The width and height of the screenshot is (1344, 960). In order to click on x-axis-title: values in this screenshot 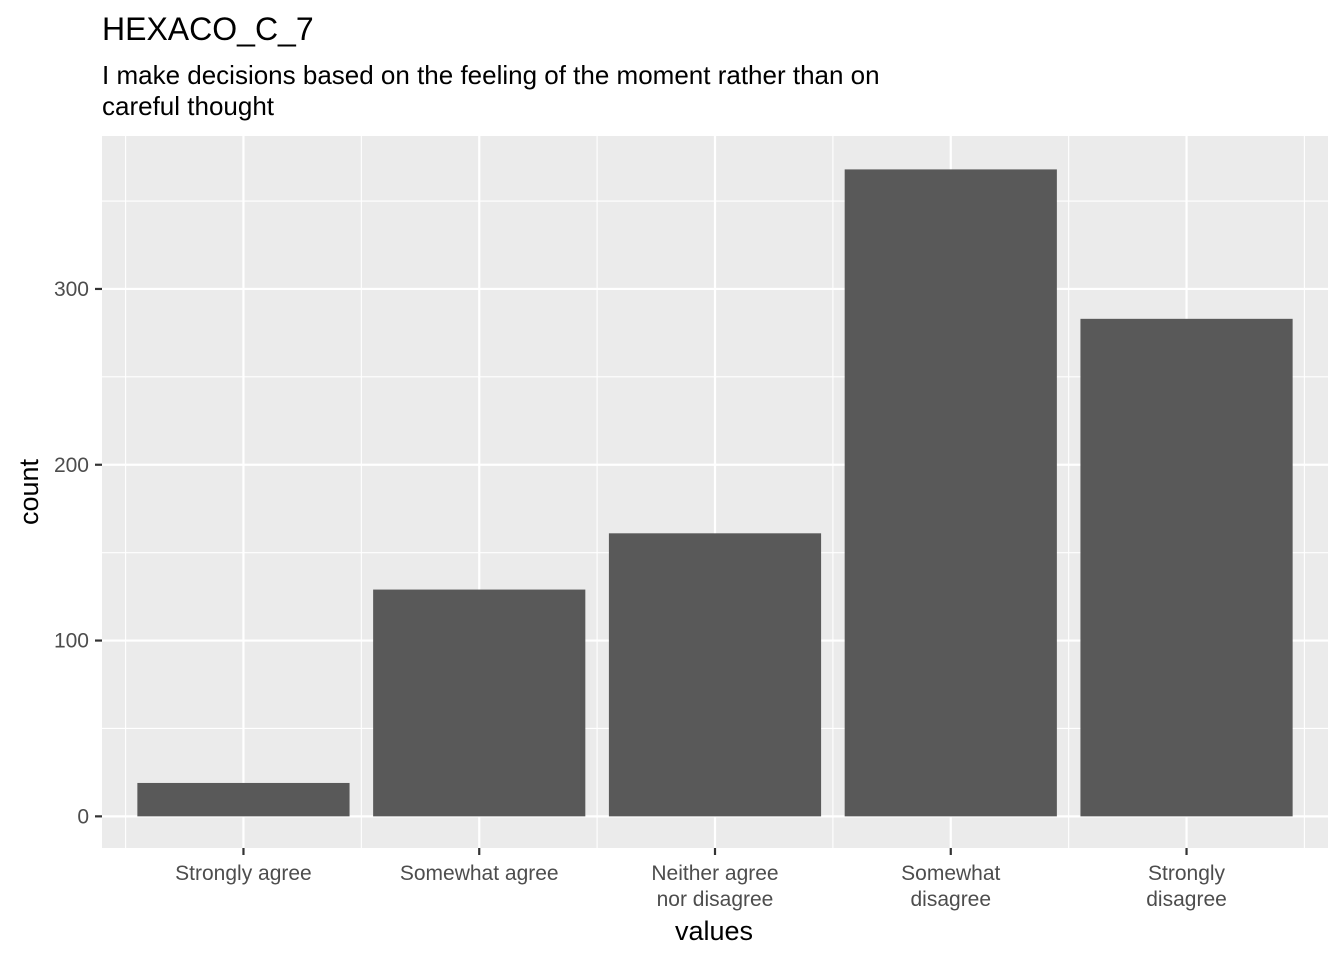, I will do `click(714, 931)`.